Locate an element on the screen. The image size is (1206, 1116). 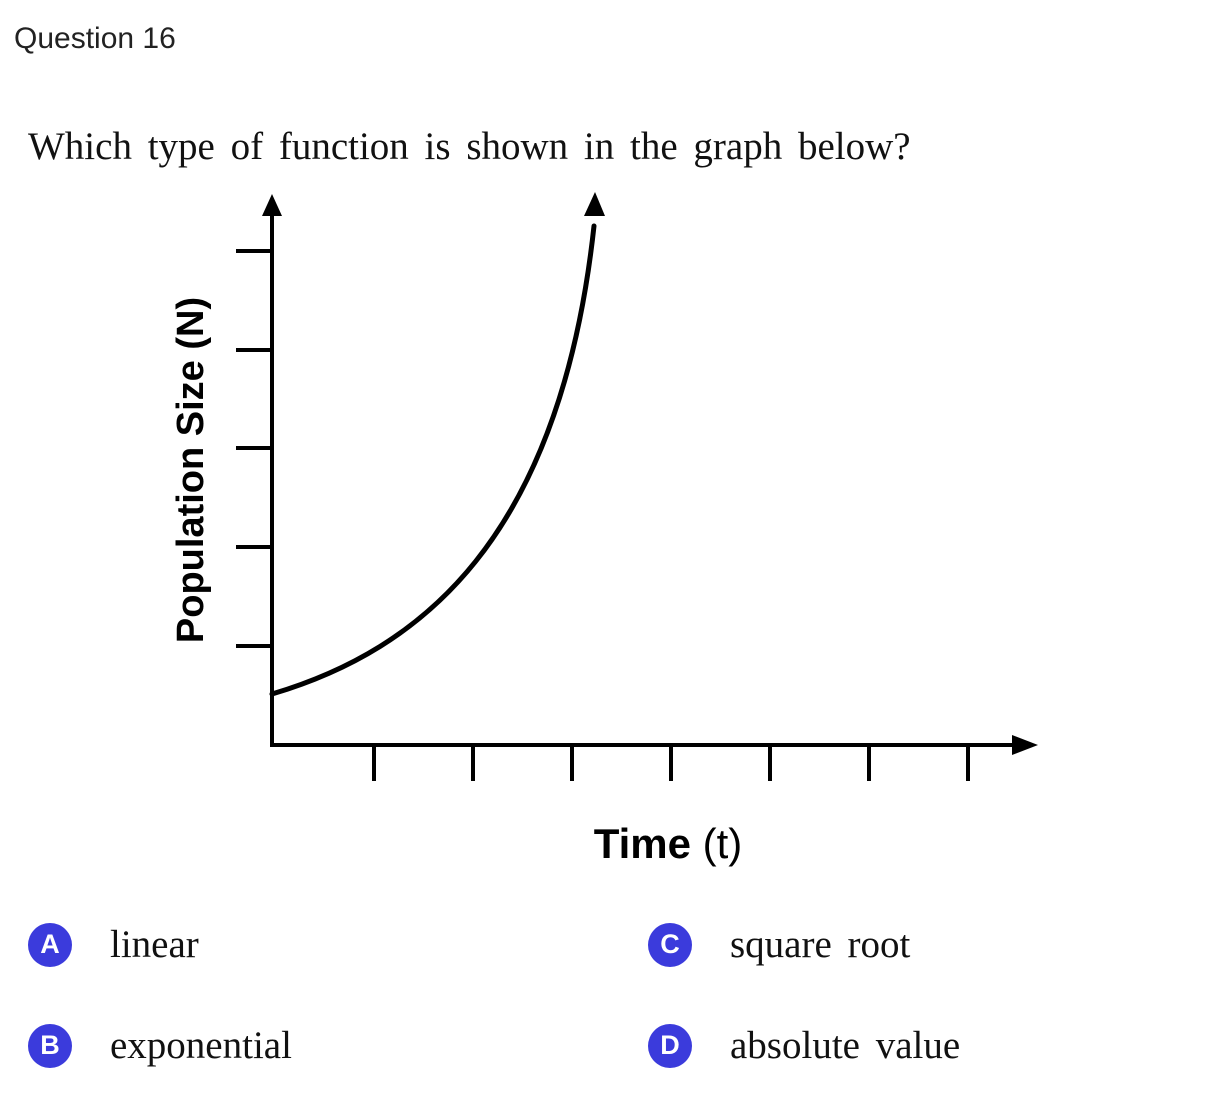
growth-curve is located at coordinates (433, 460).